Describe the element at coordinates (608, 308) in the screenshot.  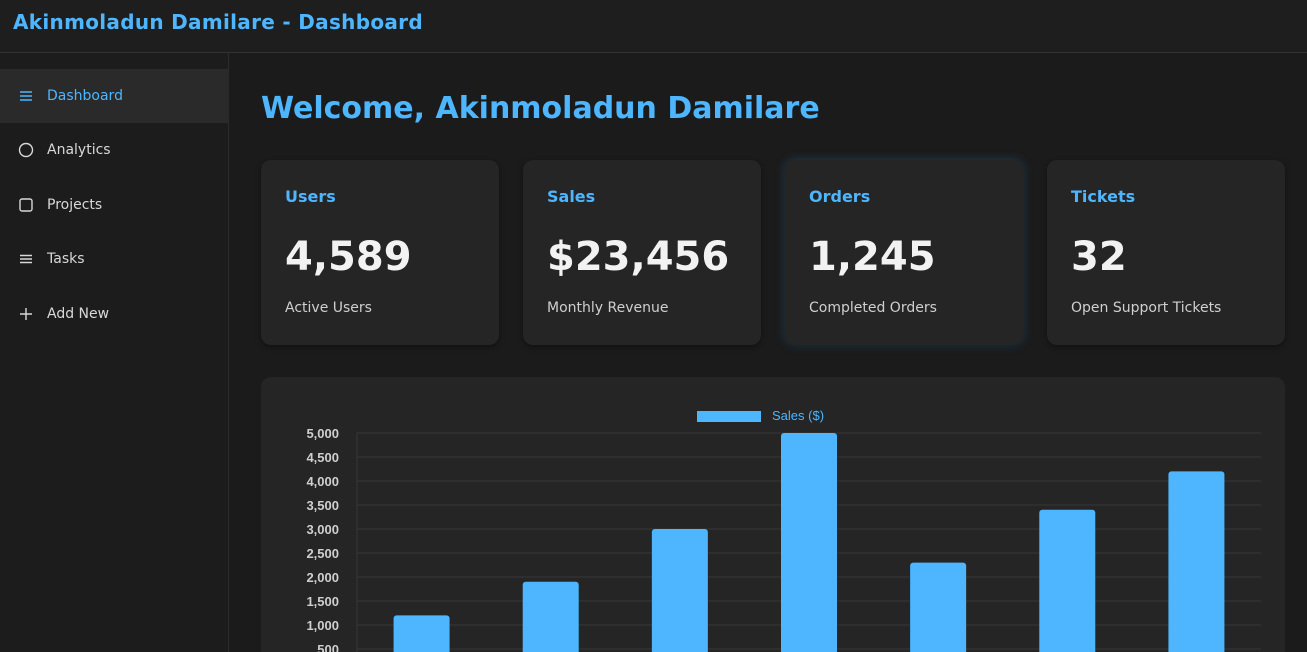
I see `card-subtitle: Monthly Revenue` at that location.